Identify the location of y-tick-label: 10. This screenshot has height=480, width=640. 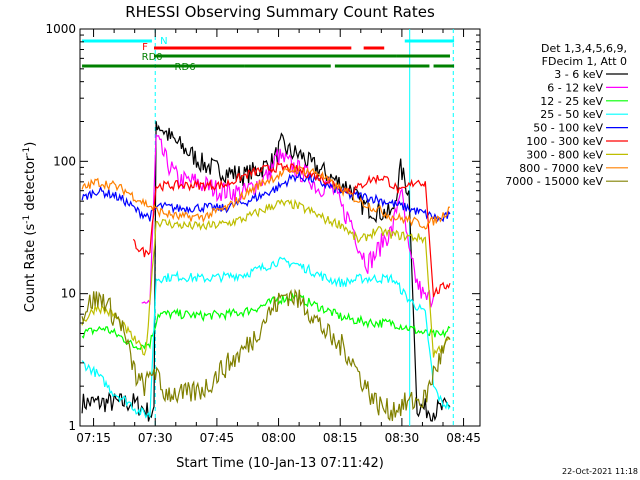
(68, 294).